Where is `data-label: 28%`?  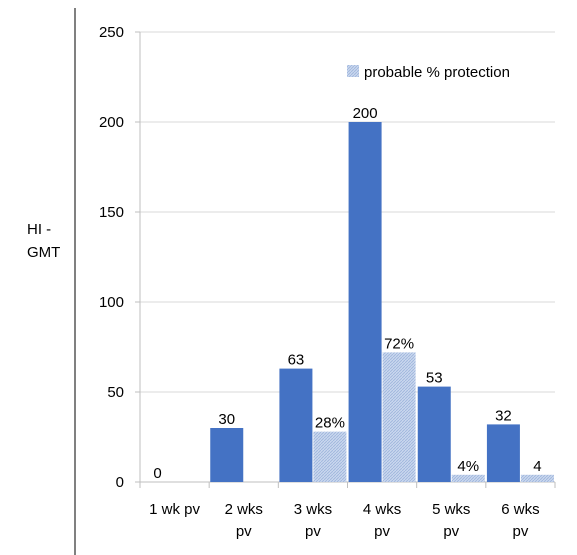 data-label: 28% is located at coordinates (330, 423).